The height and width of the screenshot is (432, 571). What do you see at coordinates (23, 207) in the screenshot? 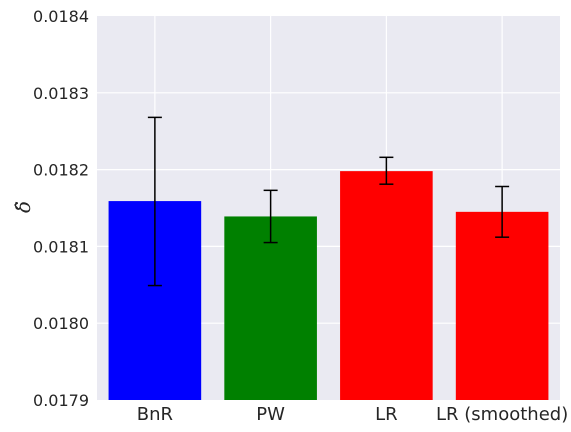
I see `y-axis-label: δ̂` at bounding box center [23, 207].